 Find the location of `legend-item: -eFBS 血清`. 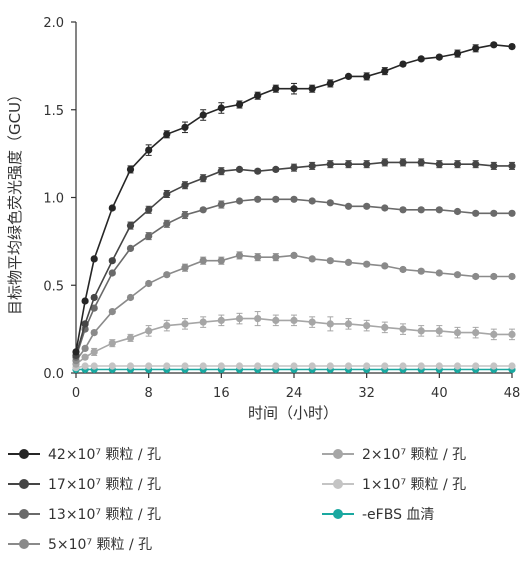

legend-item: -eFBS 血清 is located at coordinates (378, 514).